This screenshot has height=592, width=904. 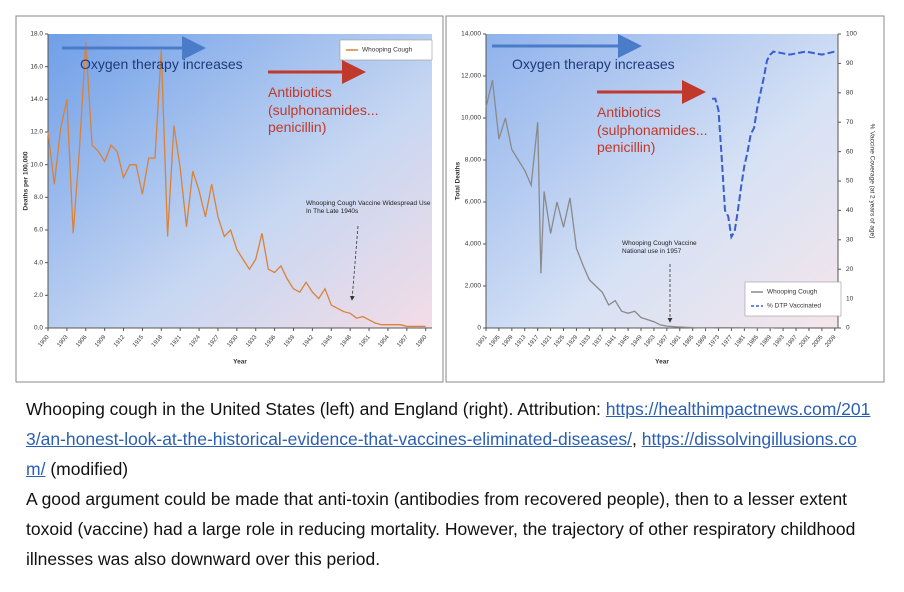 What do you see at coordinates (479, 328) in the screenshot?
I see `y-tick-label: 0` at bounding box center [479, 328].